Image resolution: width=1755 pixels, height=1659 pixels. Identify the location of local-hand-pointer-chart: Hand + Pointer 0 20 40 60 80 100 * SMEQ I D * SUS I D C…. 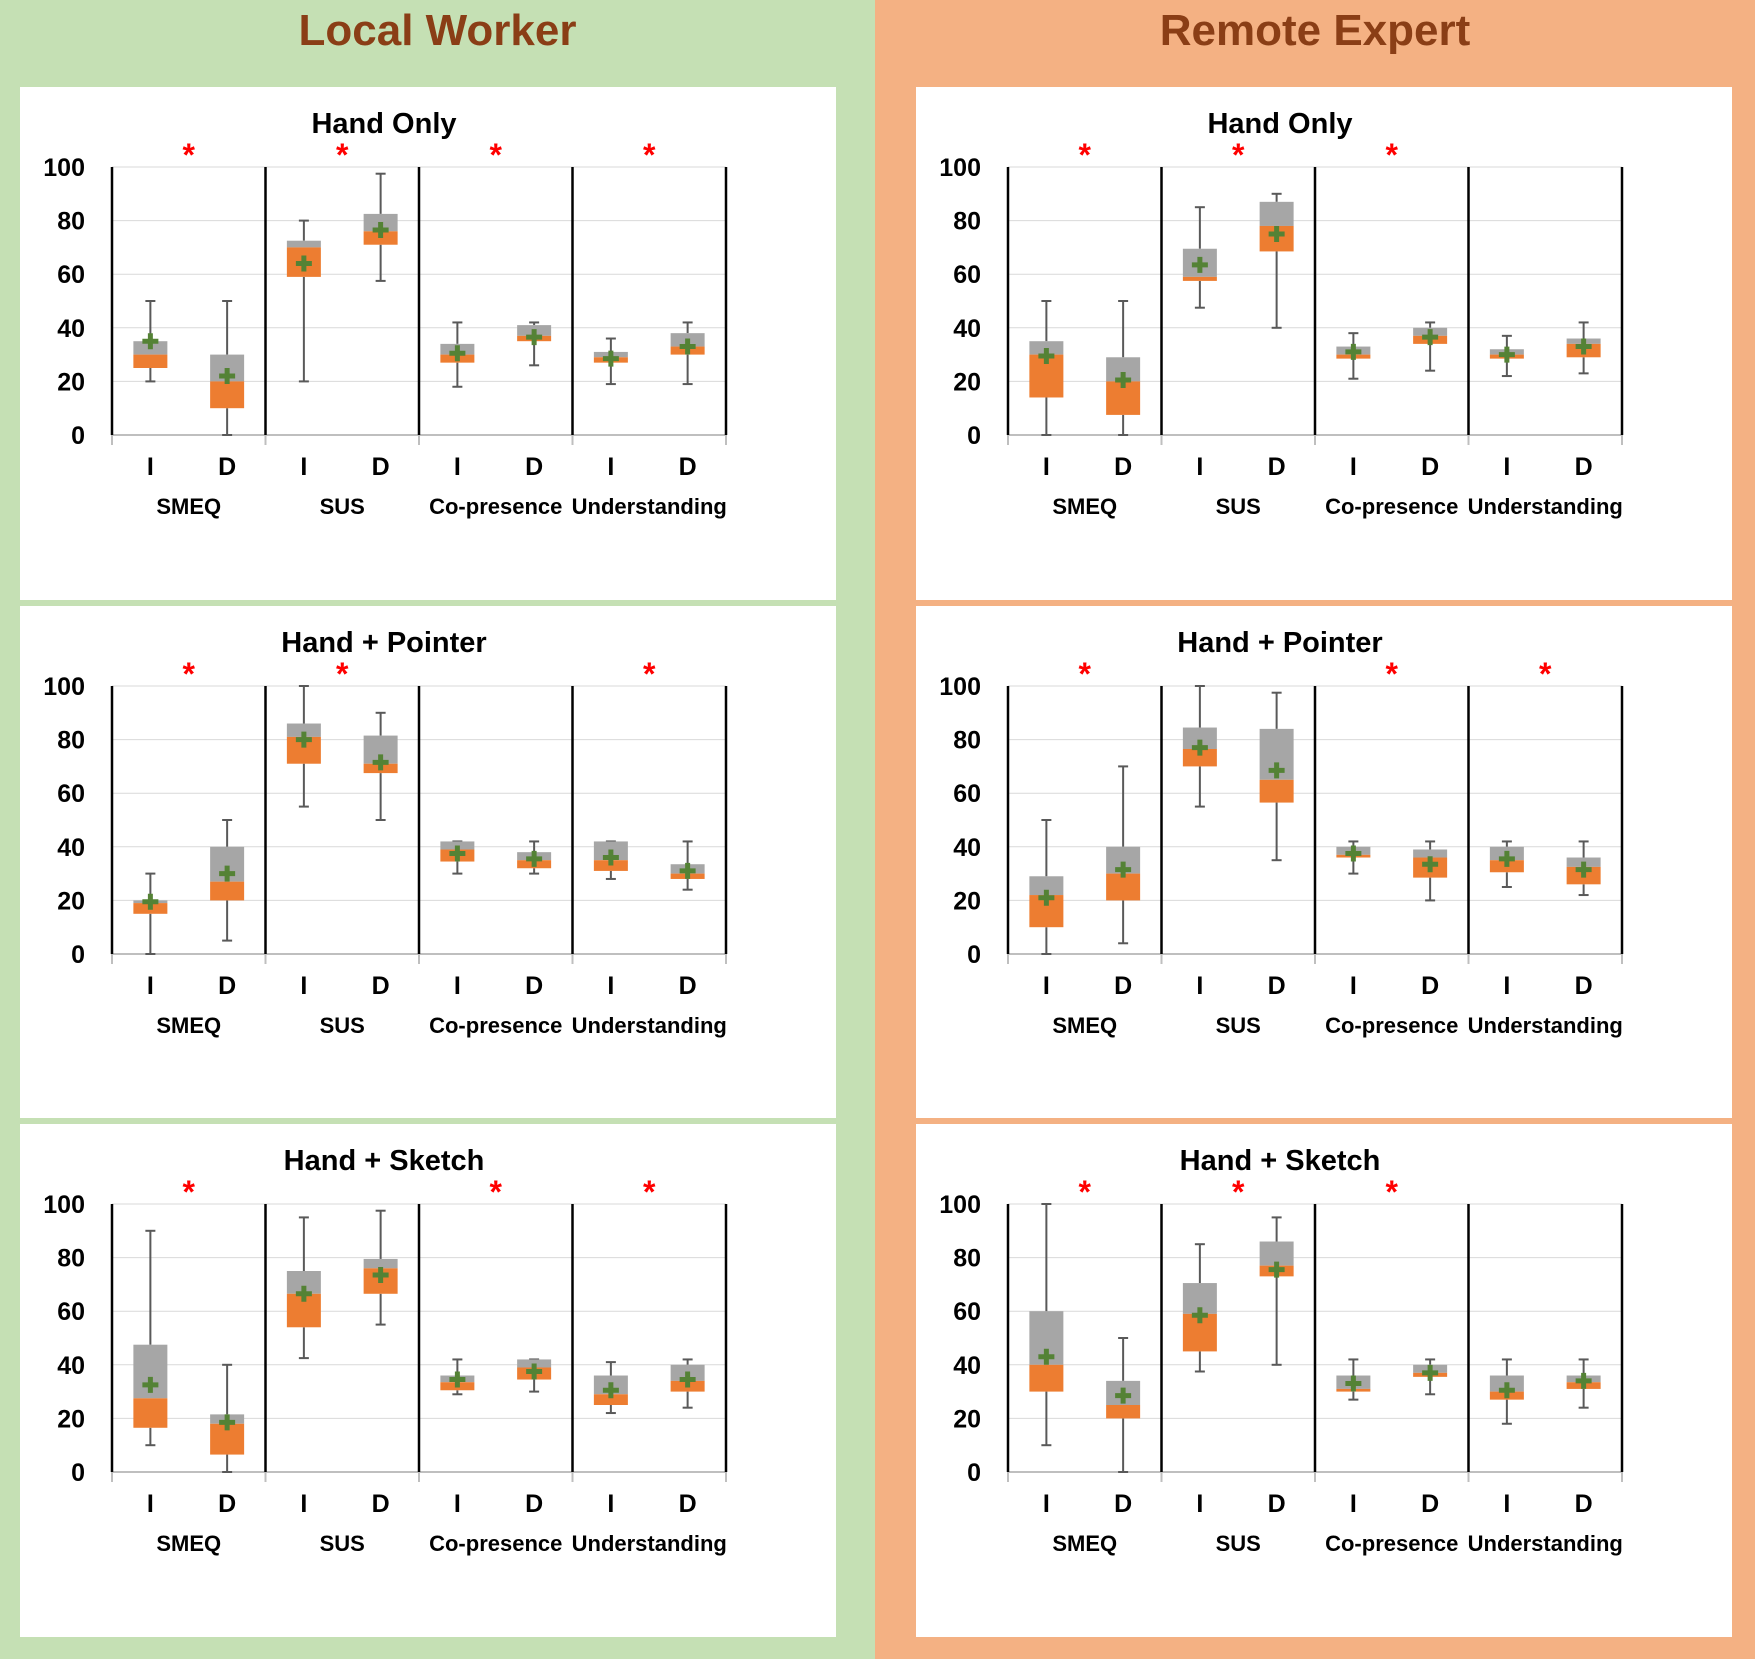
(428, 862).